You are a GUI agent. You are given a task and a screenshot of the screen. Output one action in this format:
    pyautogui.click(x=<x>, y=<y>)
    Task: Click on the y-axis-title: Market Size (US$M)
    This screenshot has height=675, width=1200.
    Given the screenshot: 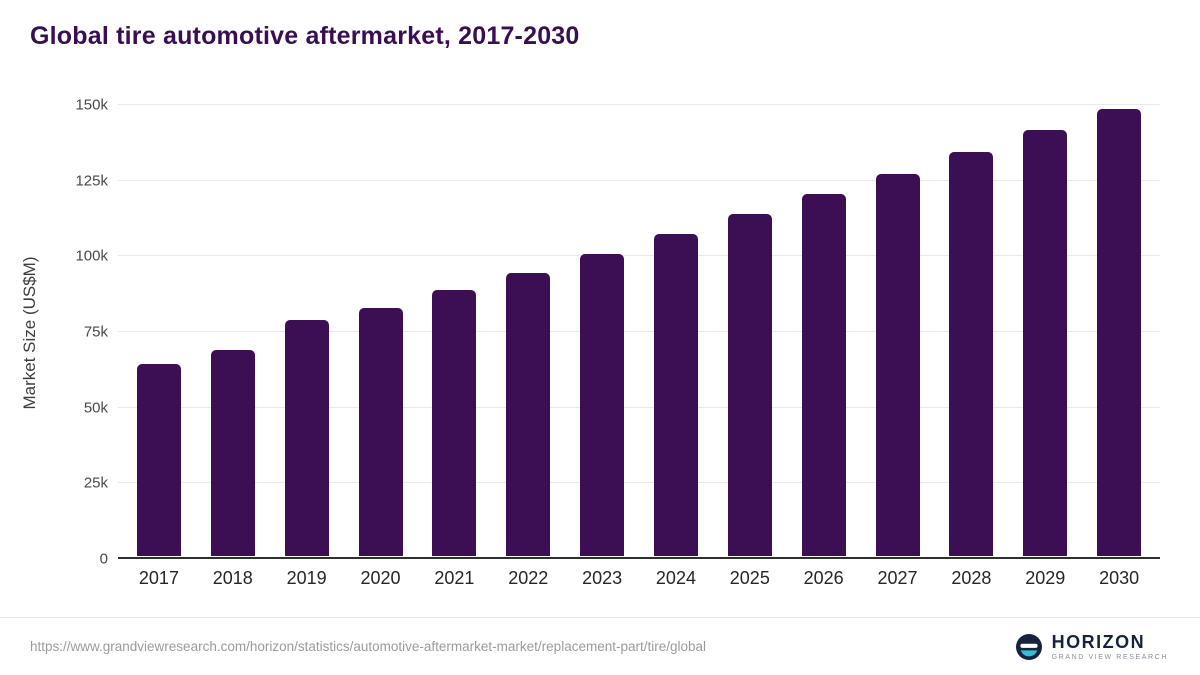 What is the action you would take?
    pyautogui.click(x=29, y=333)
    